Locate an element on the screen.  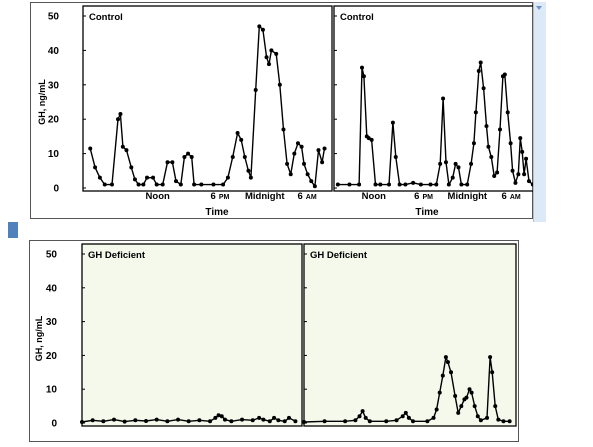
y-tick-label: 30 is located at coordinates (52, 322).